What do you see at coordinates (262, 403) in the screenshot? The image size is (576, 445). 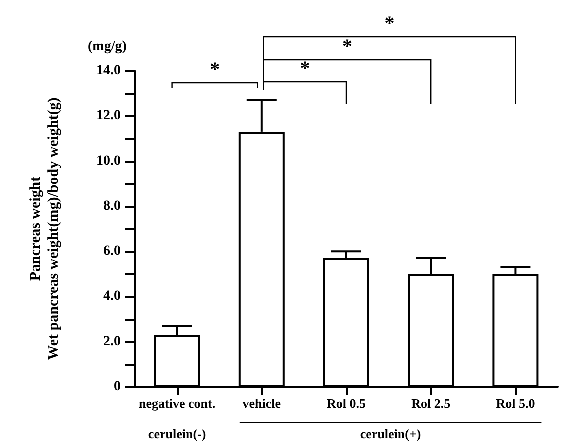 I see `x-tick-label: vehicle` at bounding box center [262, 403].